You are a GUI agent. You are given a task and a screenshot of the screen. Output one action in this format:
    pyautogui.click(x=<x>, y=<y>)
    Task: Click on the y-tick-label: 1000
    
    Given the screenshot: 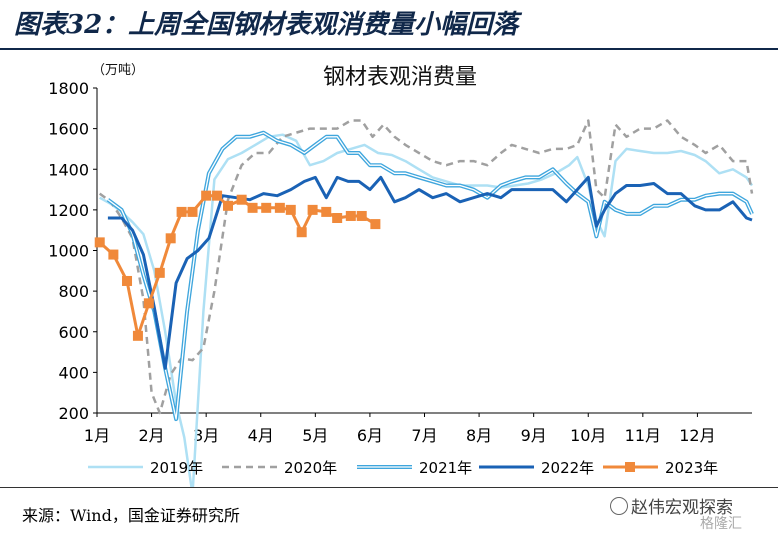 What is the action you would take?
    pyautogui.click(x=68, y=251)
    